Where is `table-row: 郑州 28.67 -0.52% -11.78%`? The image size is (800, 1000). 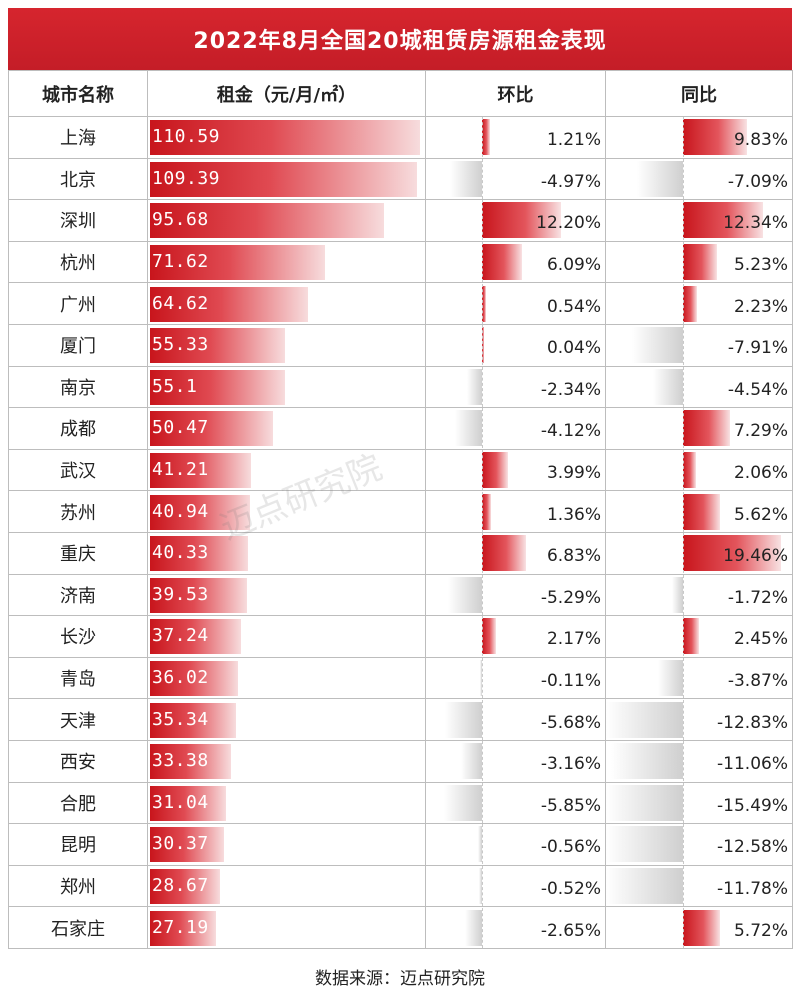
table-row: 郑州 28.67 -0.52% -11.78% is located at coordinates (400, 886).